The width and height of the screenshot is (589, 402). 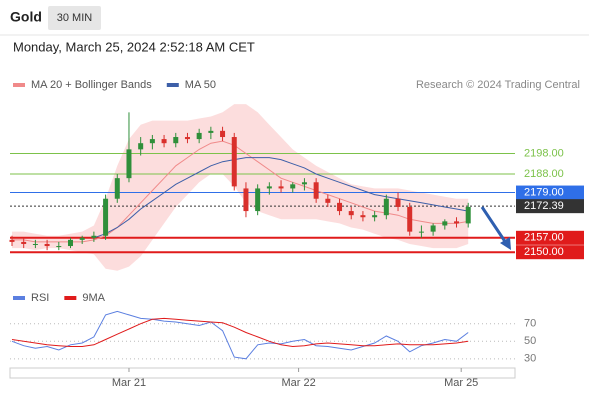 What do you see at coordinates (544, 153) in the screenshot?
I see `level-label: 2198.00` at bounding box center [544, 153].